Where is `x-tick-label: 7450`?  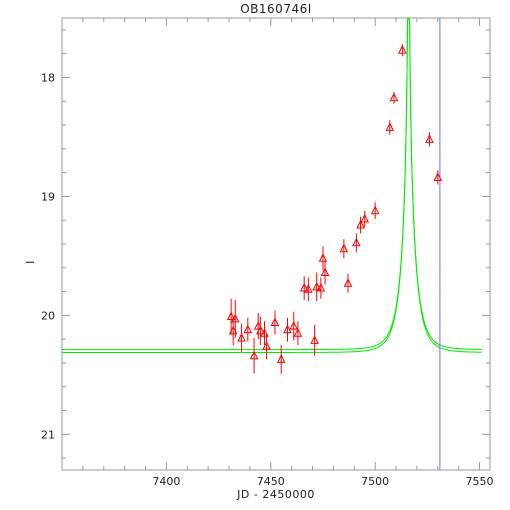
x-tick-label: 7450 is located at coordinates (271, 481).